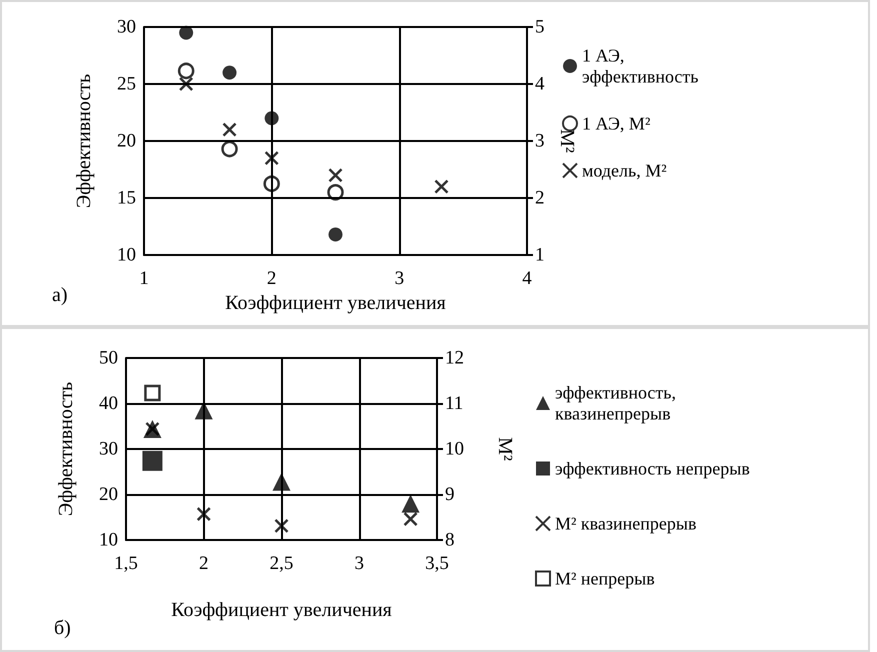  I want to click on x-tick-label: 2,5, so click(282, 563).